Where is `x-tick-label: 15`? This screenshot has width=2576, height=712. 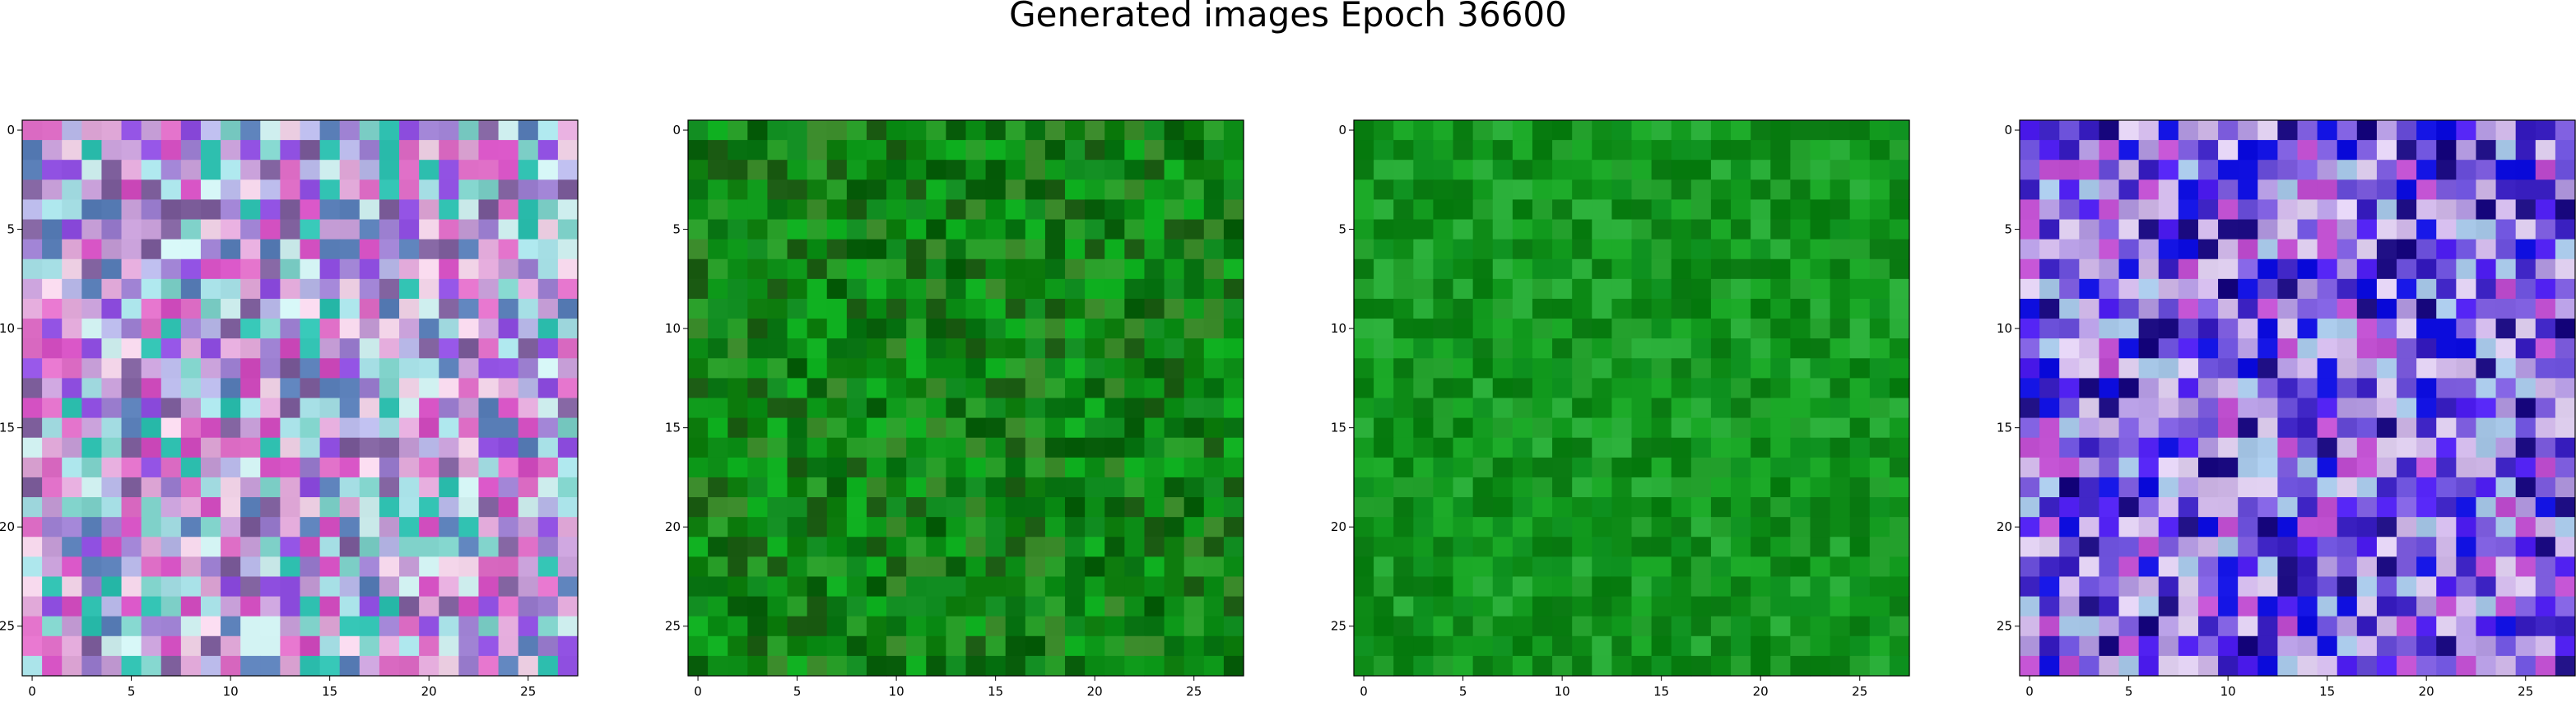
x-tick-label: 15 is located at coordinates (995, 691).